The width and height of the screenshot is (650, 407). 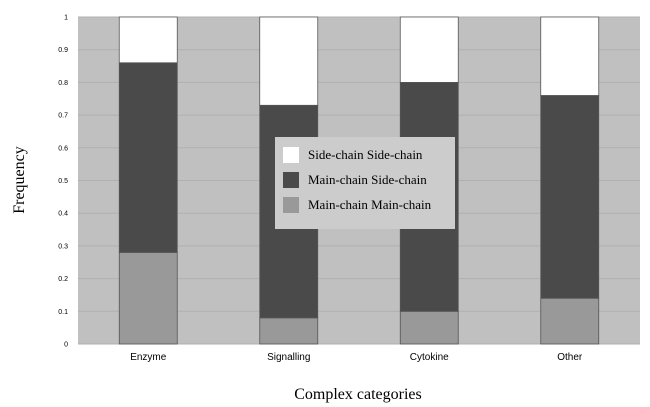 What do you see at coordinates (358, 394) in the screenshot?
I see `x-axis-title: Complex categories` at bounding box center [358, 394].